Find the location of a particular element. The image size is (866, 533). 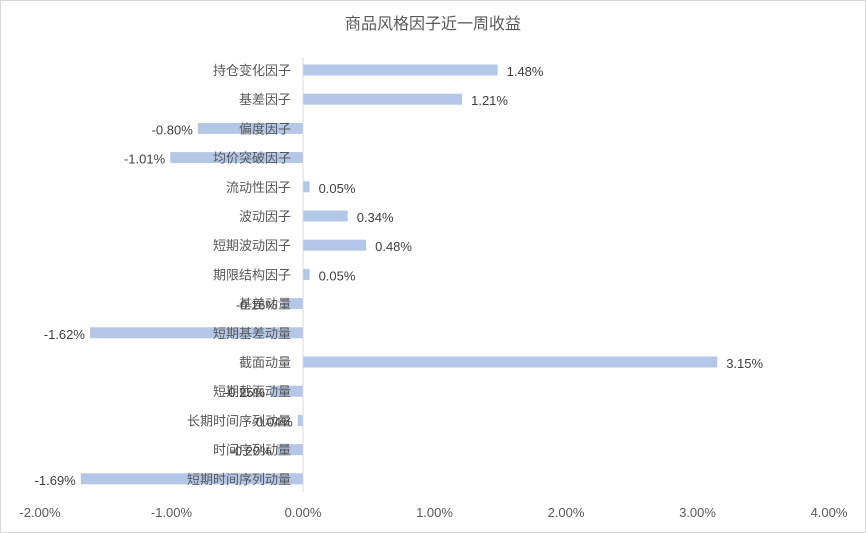

data-label: -1.69% is located at coordinates (56, 480).